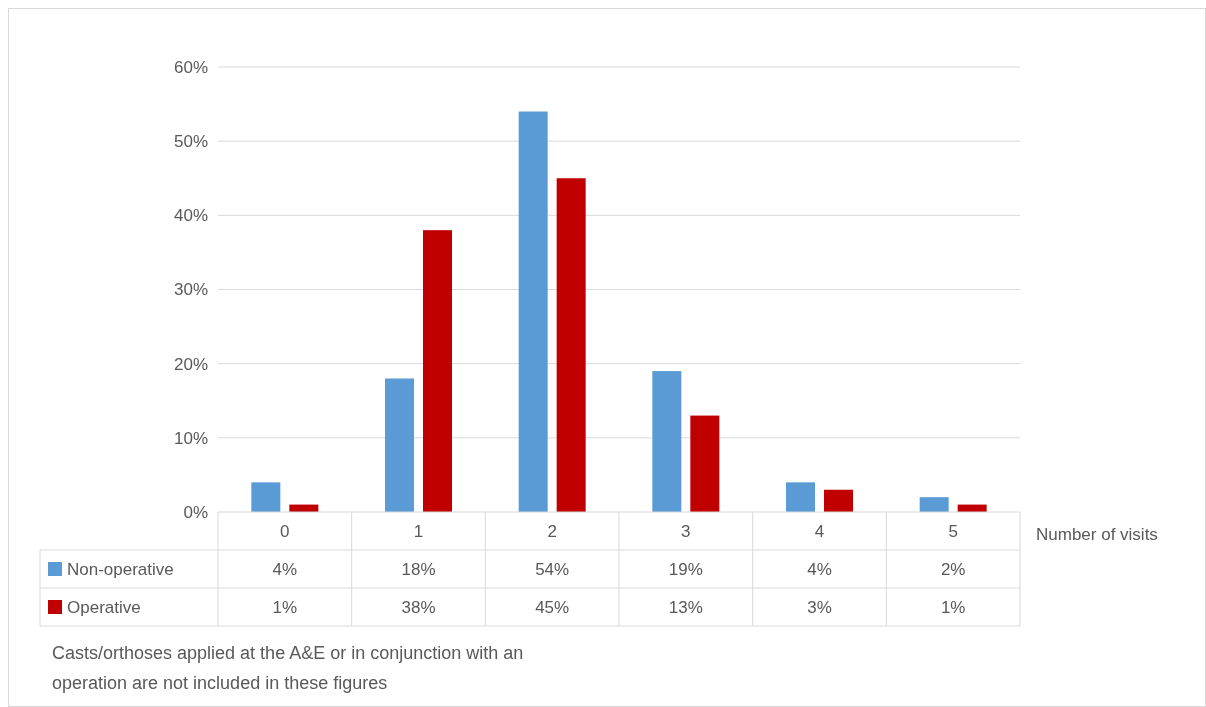 This screenshot has width=1206, height=707. Describe the element at coordinates (819, 607) in the screenshot. I see `data-label: 3%` at that location.